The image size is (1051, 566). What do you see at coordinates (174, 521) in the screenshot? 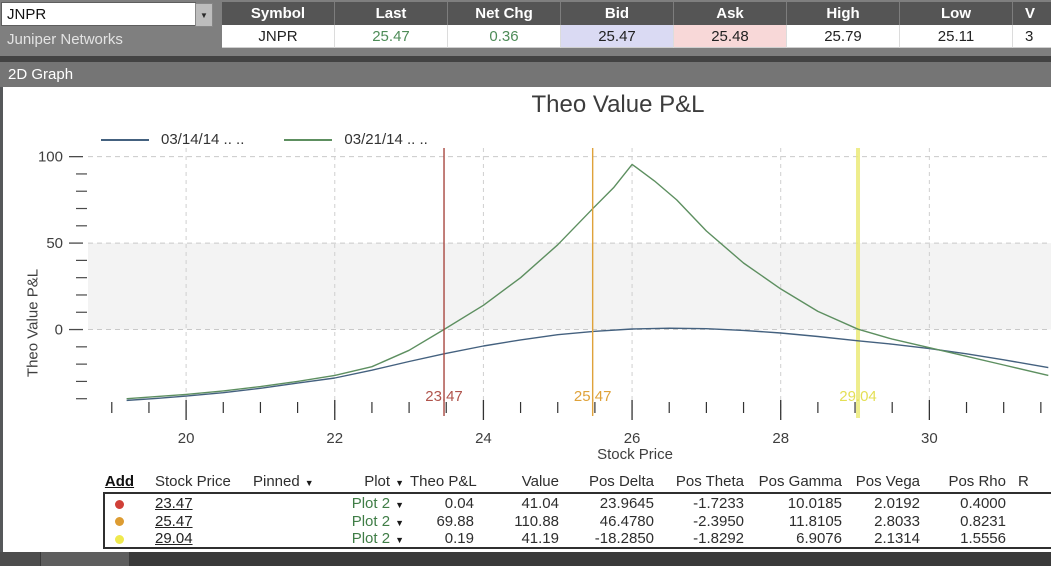
I see `stock-price-link: 25.47` at bounding box center [174, 521].